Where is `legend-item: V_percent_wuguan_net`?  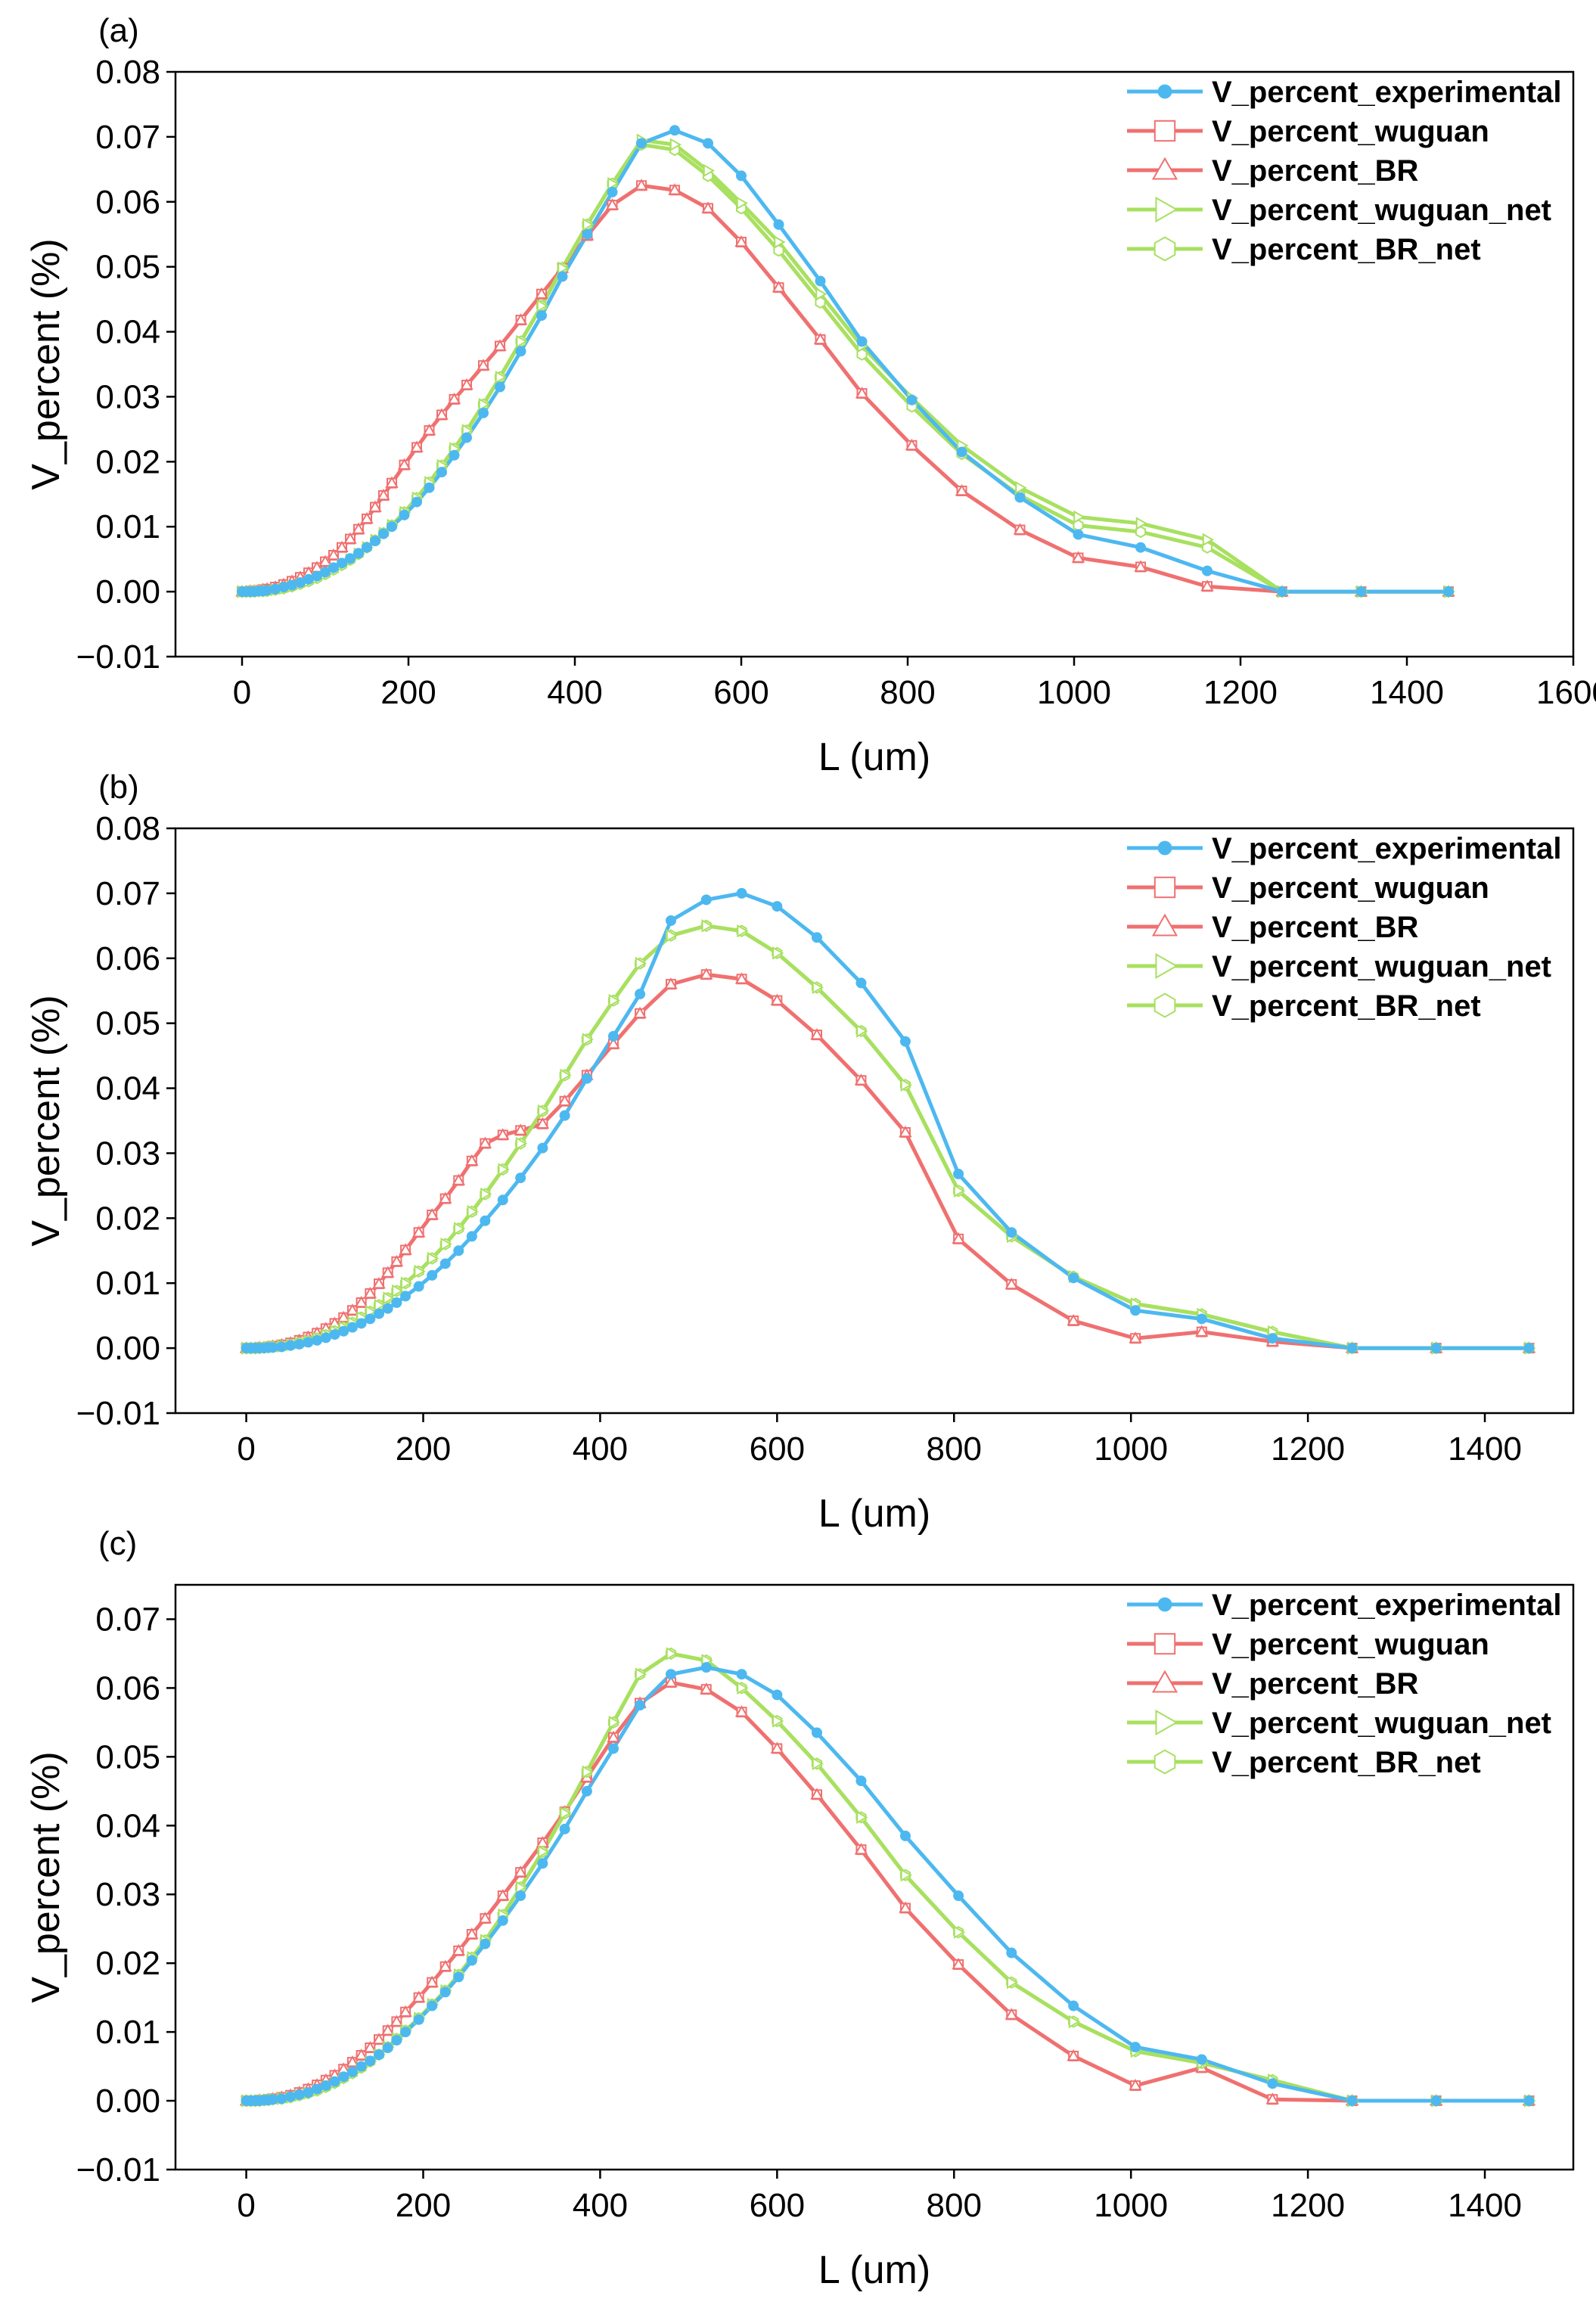
legend-item: V_percent_wuguan_net is located at coordinates (1339, 966).